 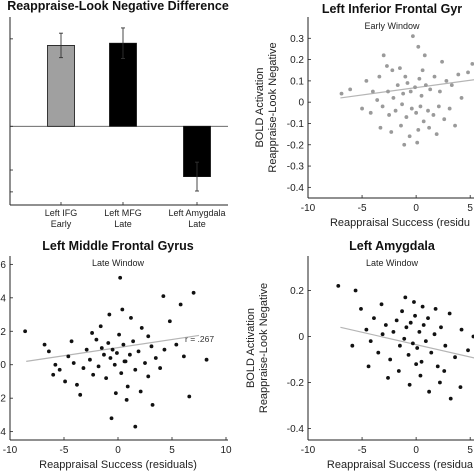 What do you see at coordinates (392, 246) in the screenshot?
I see `scatter-title: Left Amygdala` at bounding box center [392, 246].